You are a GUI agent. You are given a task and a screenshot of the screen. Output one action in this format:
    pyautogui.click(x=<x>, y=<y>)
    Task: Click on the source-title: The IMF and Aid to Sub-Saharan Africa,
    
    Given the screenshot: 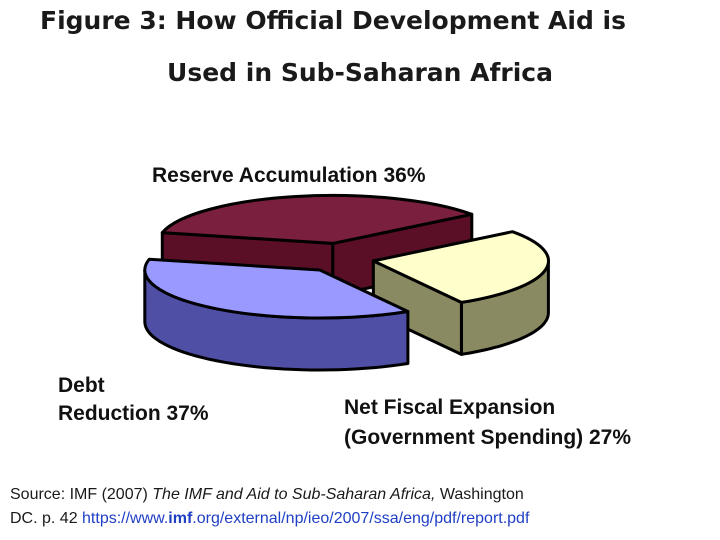 What is the action you would take?
    pyautogui.click(x=294, y=494)
    